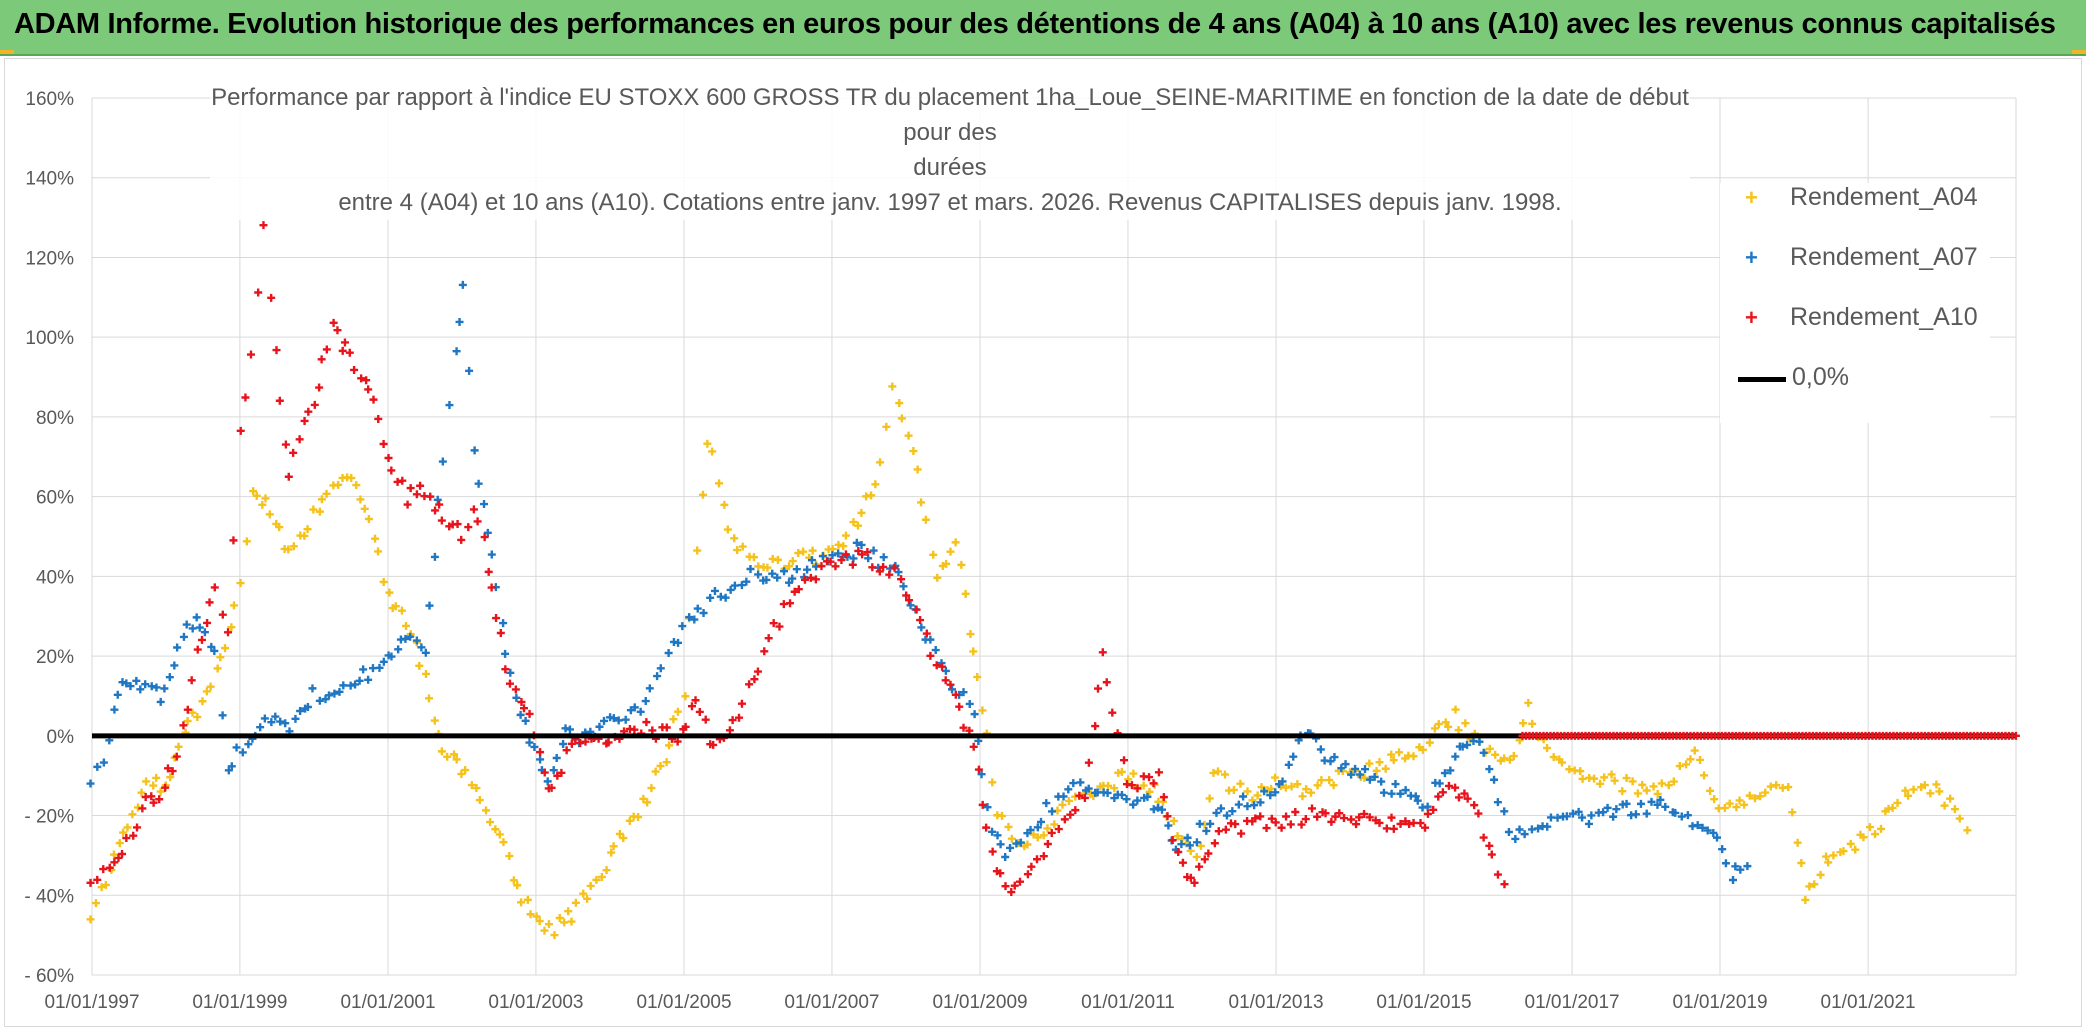 The image size is (2086, 1031). Describe the element at coordinates (55, 498) in the screenshot. I see `y-tick-label: 60%` at that location.